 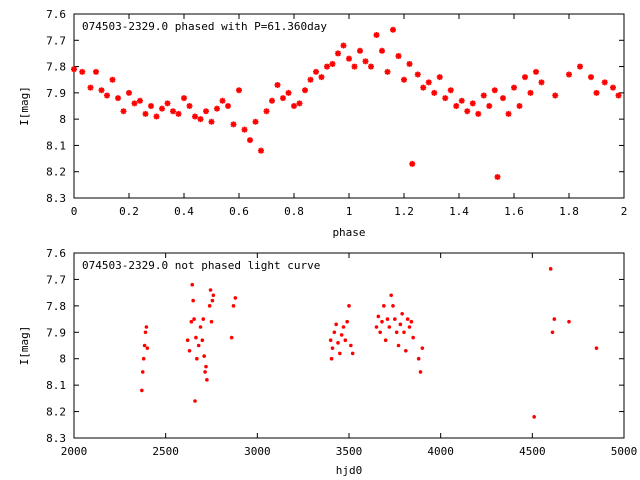 What do you see at coordinates (348, 232) in the screenshot?
I see `x-axis-label: phase` at bounding box center [348, 232].